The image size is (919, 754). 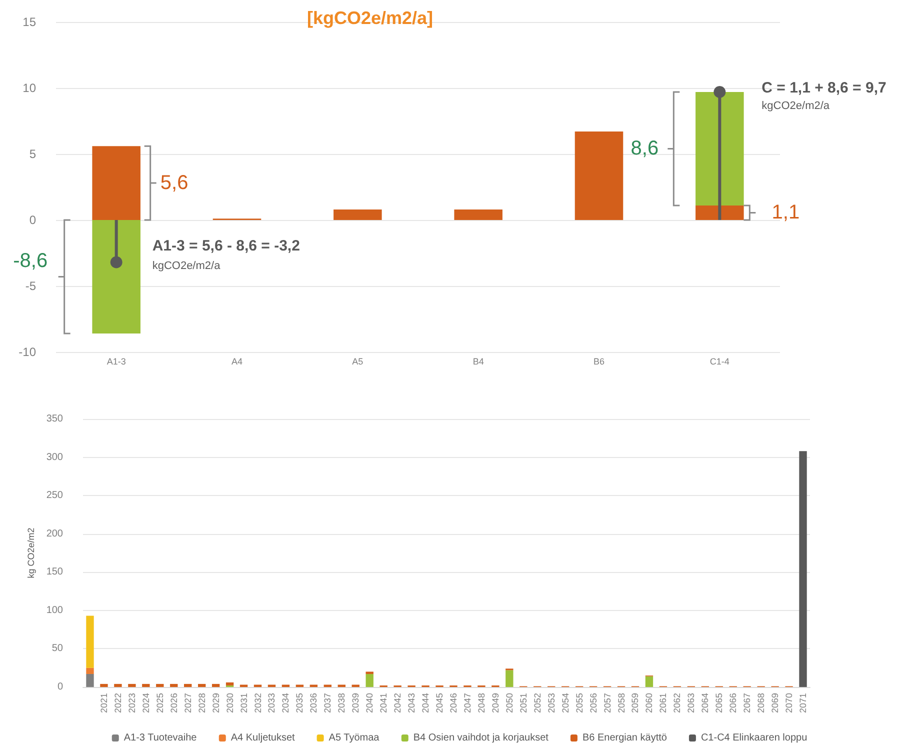 I want to click on x-tick-label: 2051, so click(x=523, y=703).